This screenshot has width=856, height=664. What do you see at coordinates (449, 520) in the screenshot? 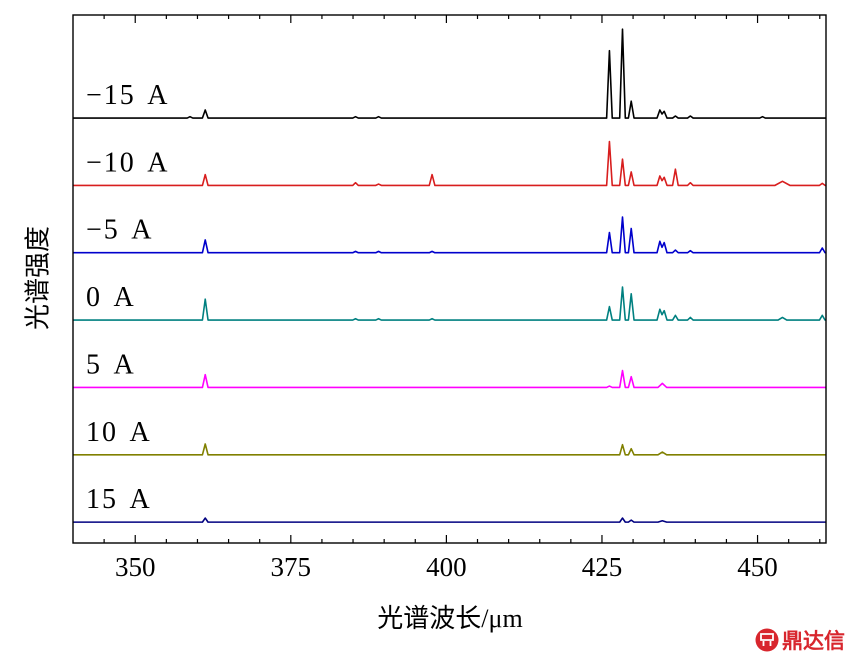
I see `spectrum-line-15a` at bounding box center [449, 520].